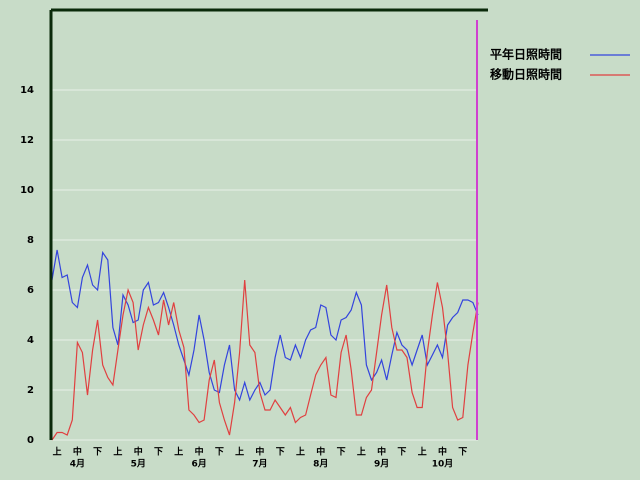 Image resolution: width=640 pixels, height=480 pixels. I want to click on month-label: 5月, so click(138, 464).